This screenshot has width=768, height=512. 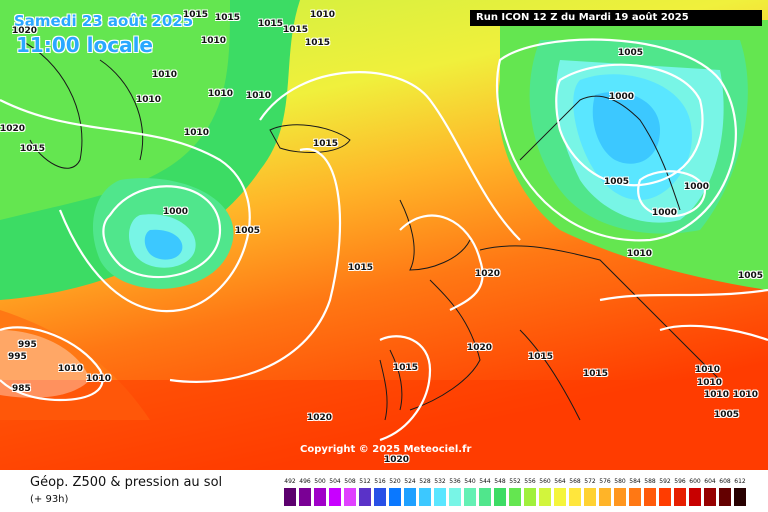 What do you see at coordinates (560, 481) in the screenshot?
I see `scale-label: 564` at bounding box center [560, 481].